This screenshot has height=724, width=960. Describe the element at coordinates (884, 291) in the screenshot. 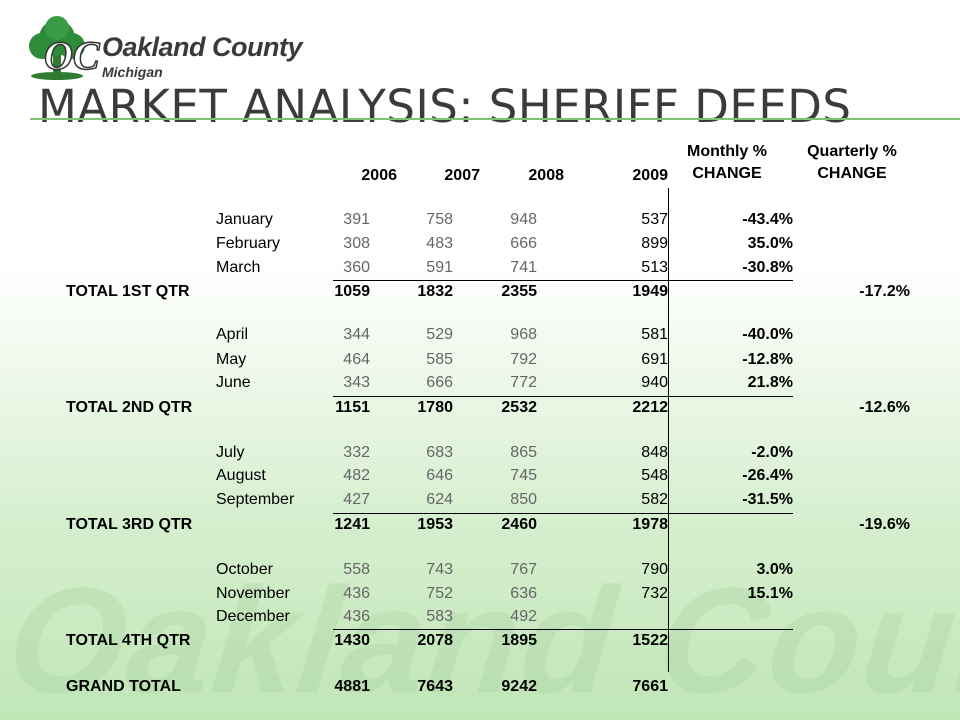

I see `quarterly-change-cell: -17.2%` at that location.